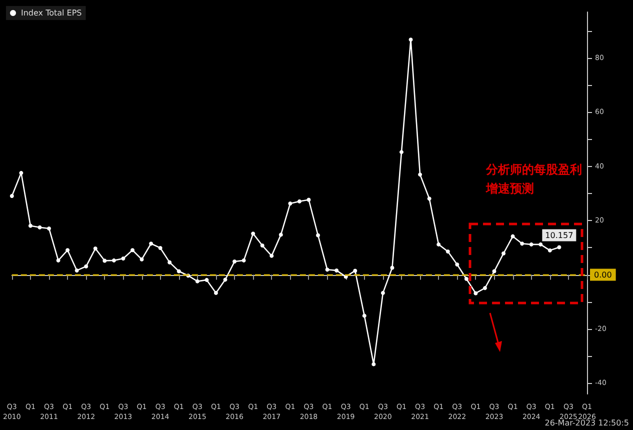 This screenshot has height=430, width=633. I want to click on legend-label: Index Total EPS, so click(51, 13).